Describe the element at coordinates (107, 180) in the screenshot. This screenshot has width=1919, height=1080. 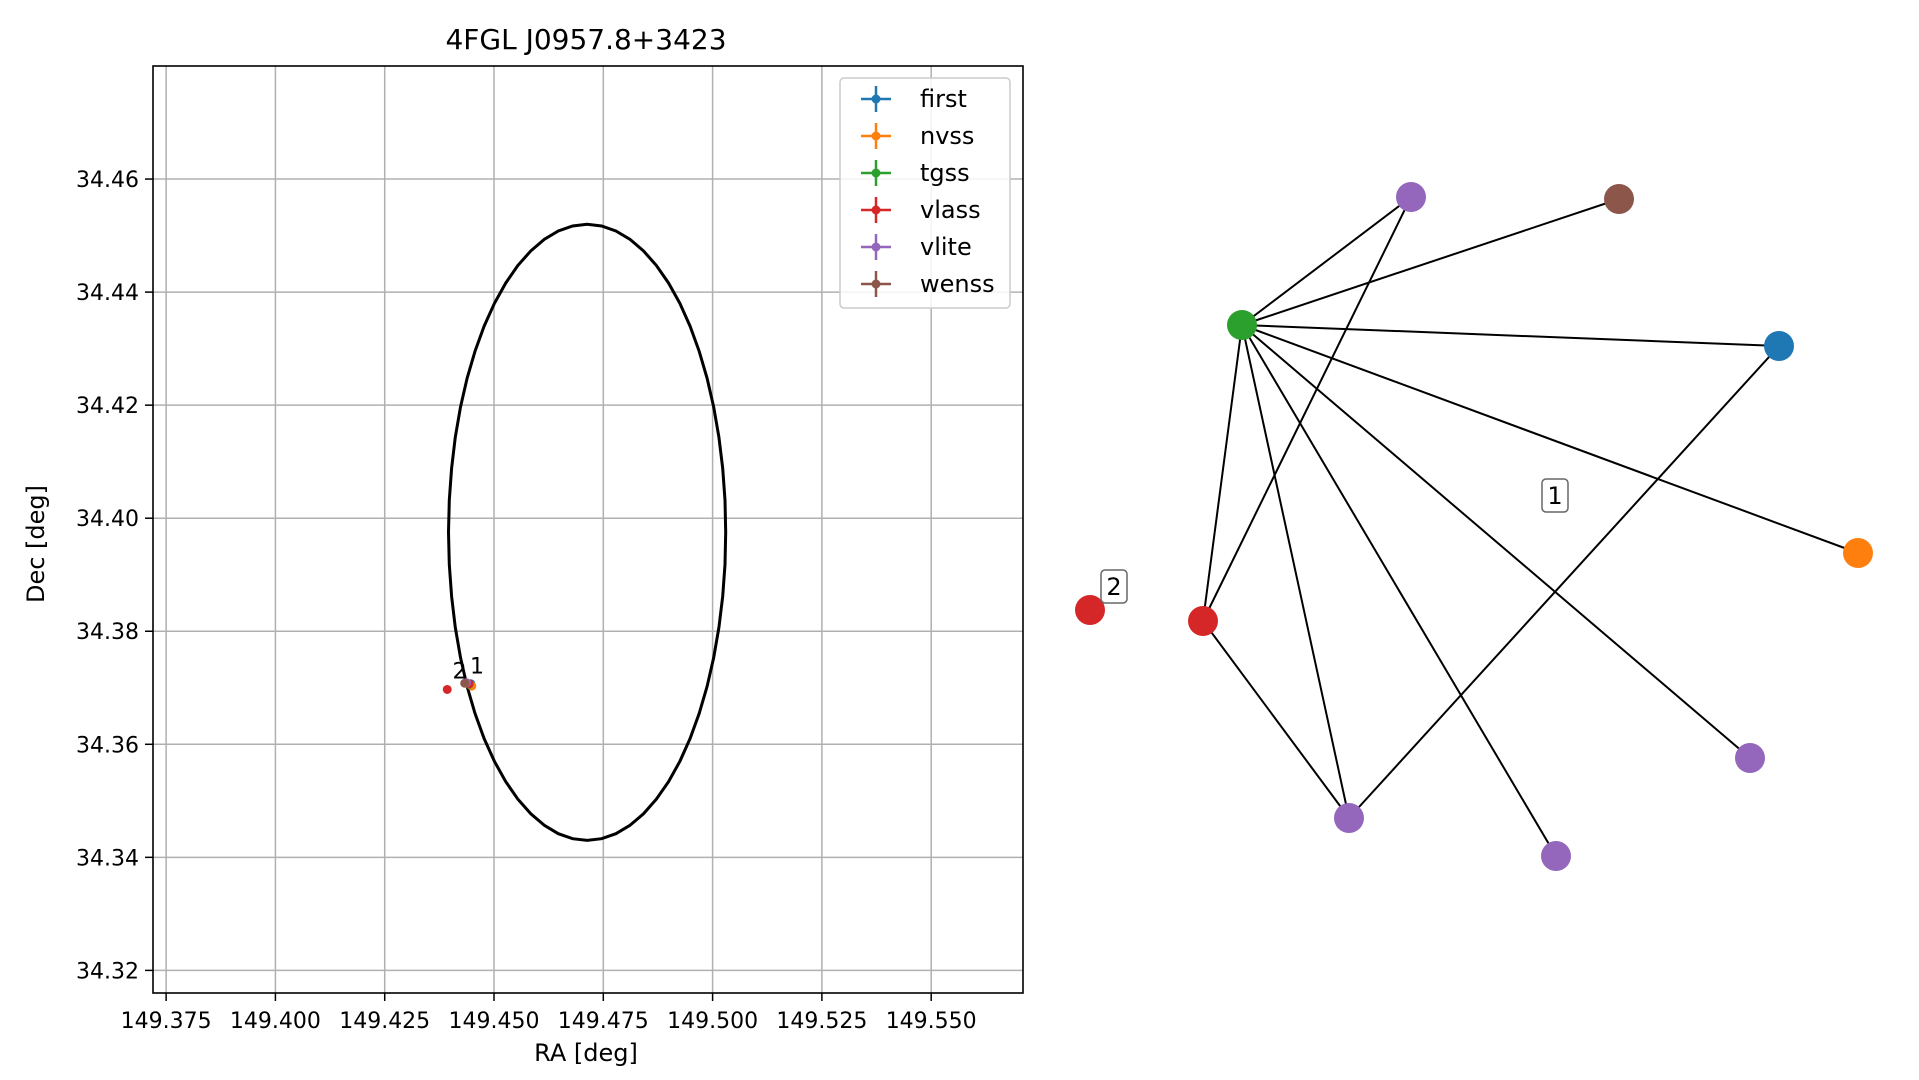
I see `y-tick-label: 34.46` at that location.